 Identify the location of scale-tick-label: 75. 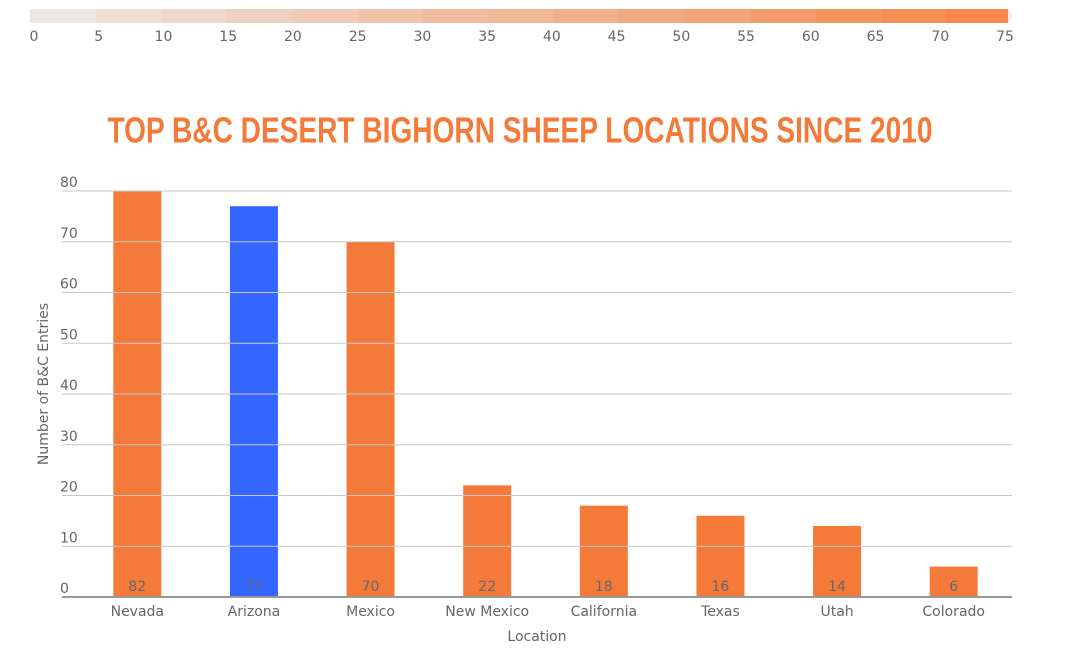
(1005, 37).